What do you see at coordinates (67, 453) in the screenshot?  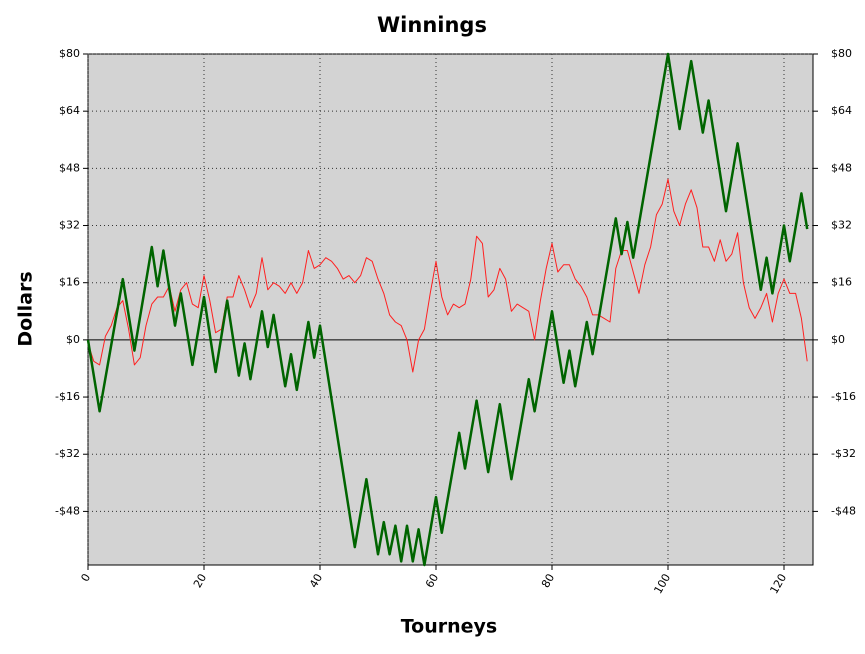 I see `y-tick-label: -$32` at bounding box center [67, 453].